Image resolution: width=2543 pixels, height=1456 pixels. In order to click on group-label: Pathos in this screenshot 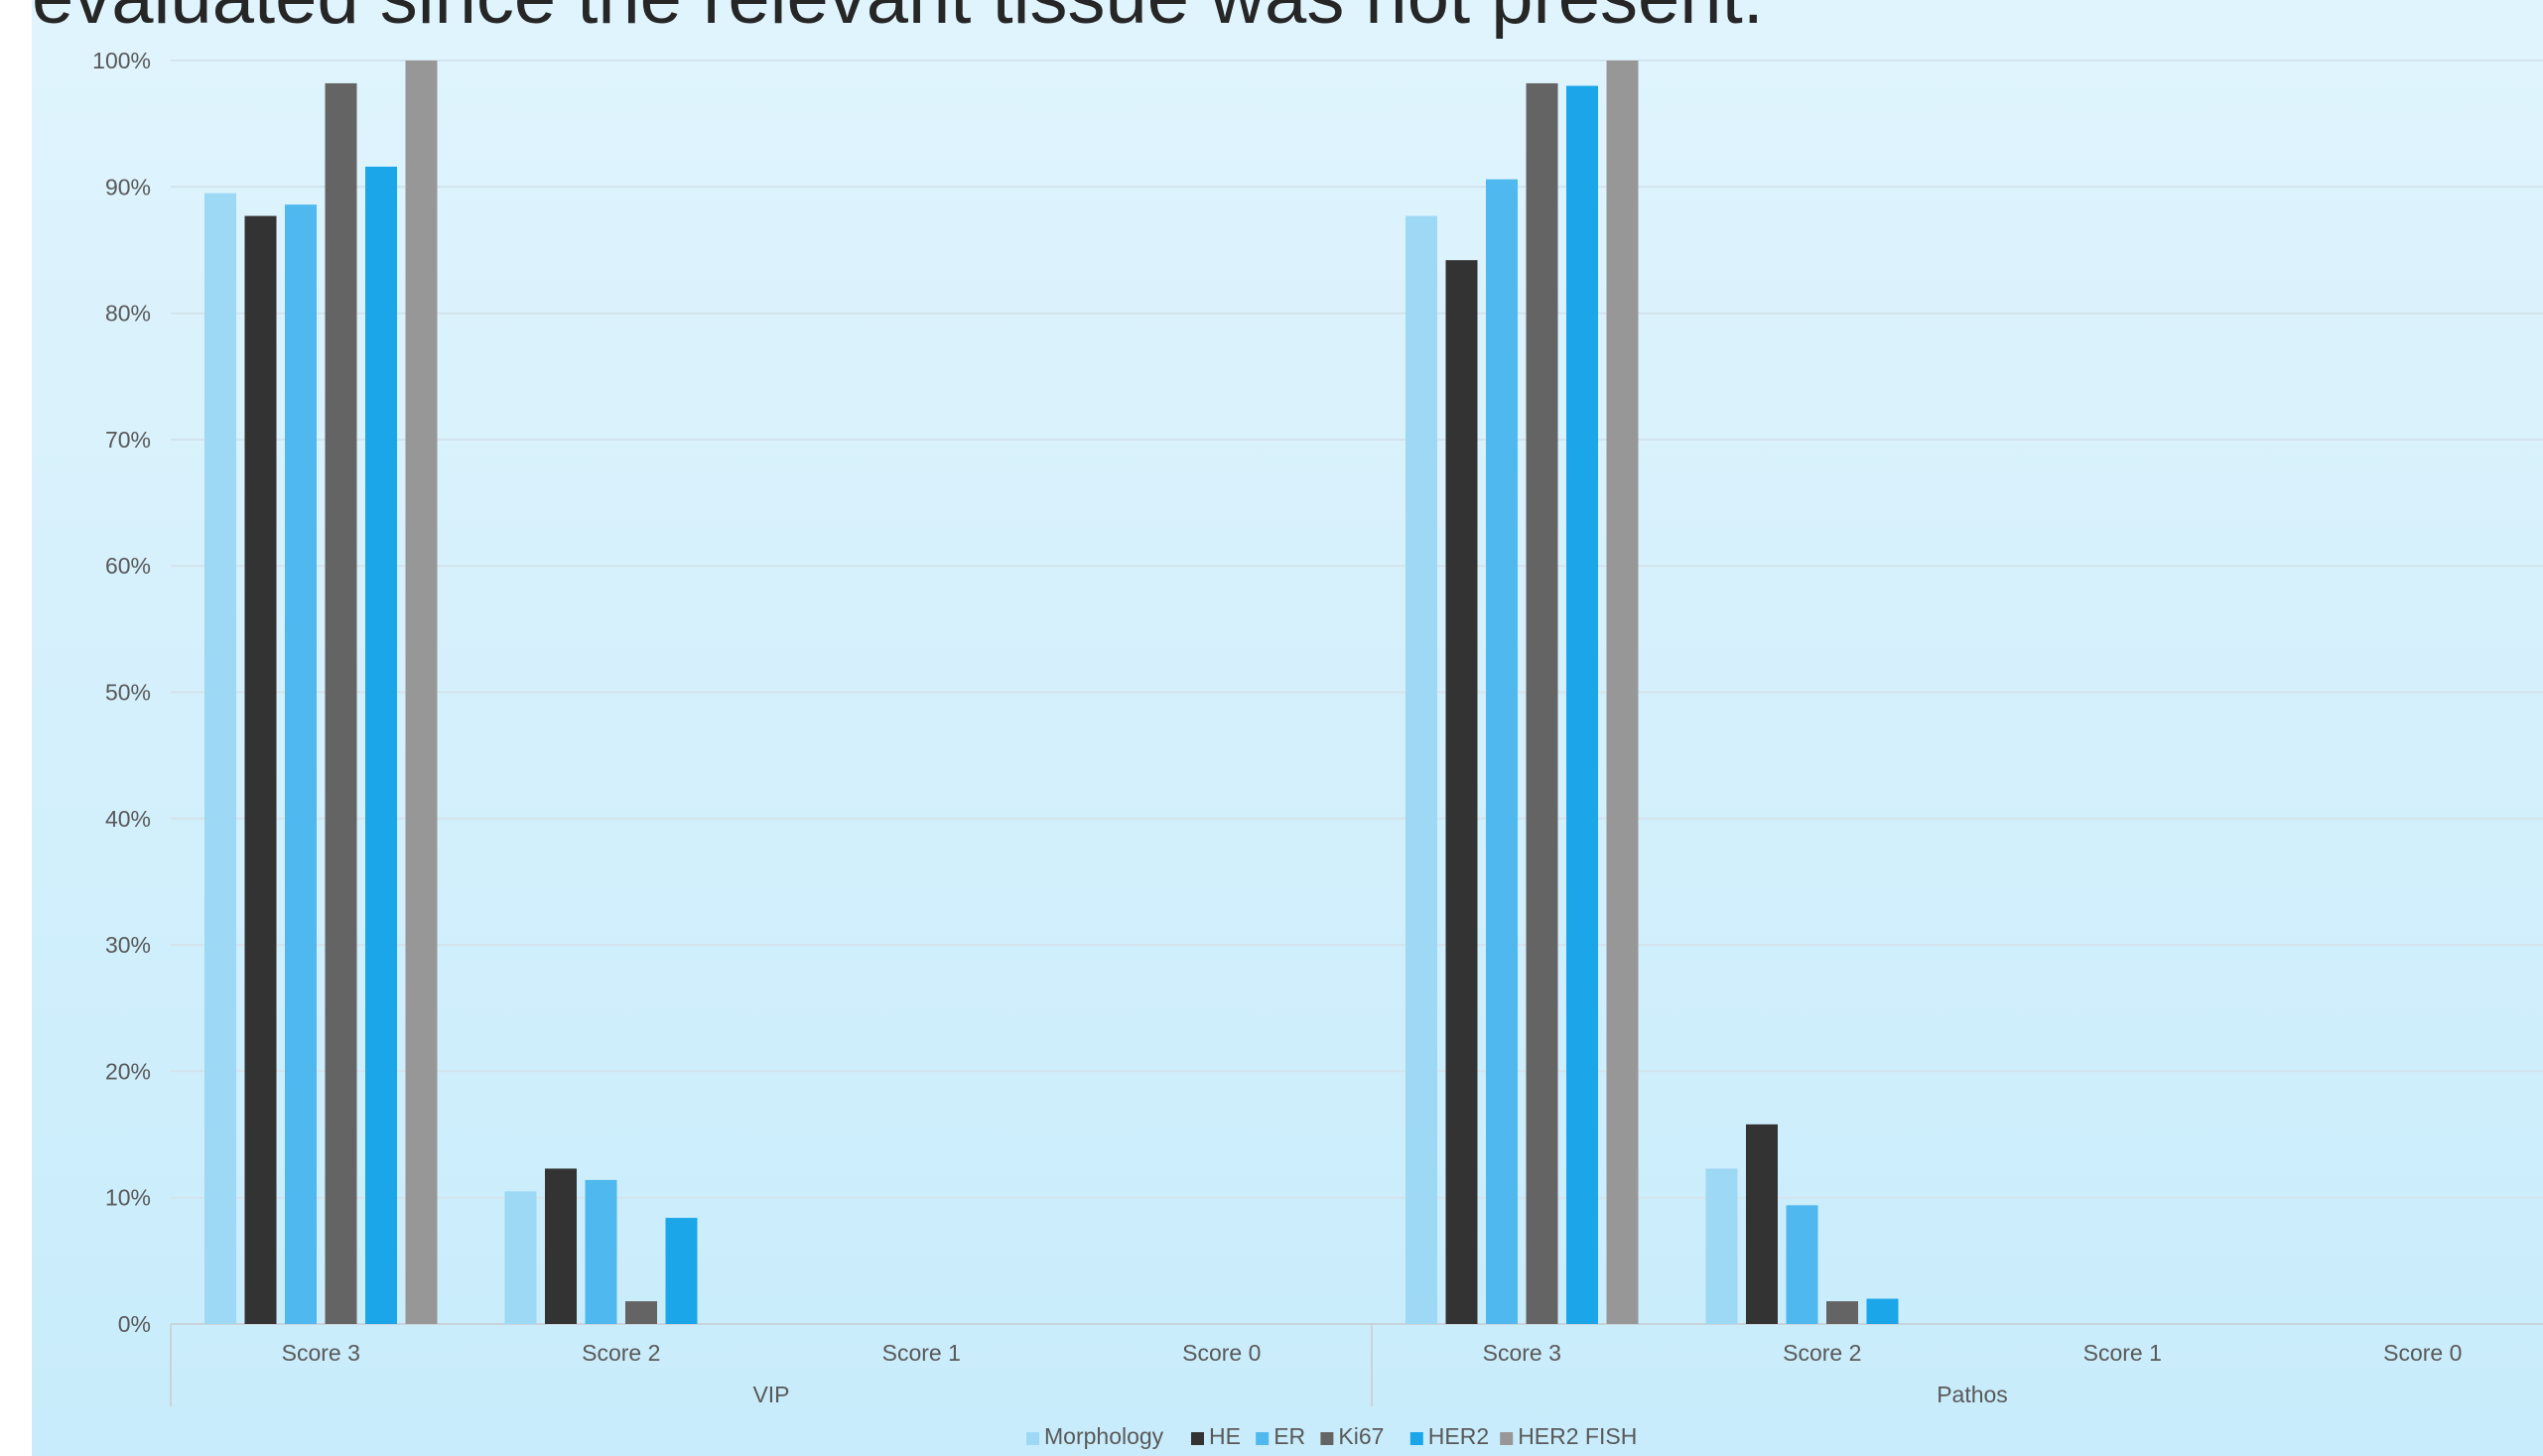, I will do `click(1972, 1394)`.